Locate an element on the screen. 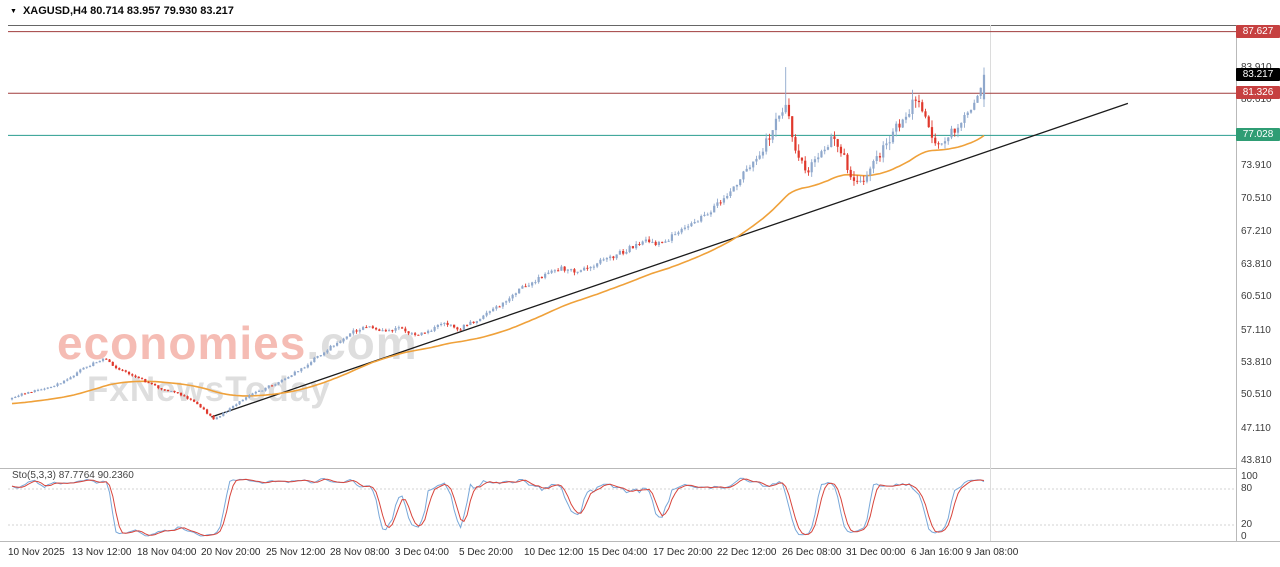 The width and height of the screenshot is (1280, 567). indicator-label: Sto(5,3,3) 87.7764 90.2360 is located at coordinates (73, 475).